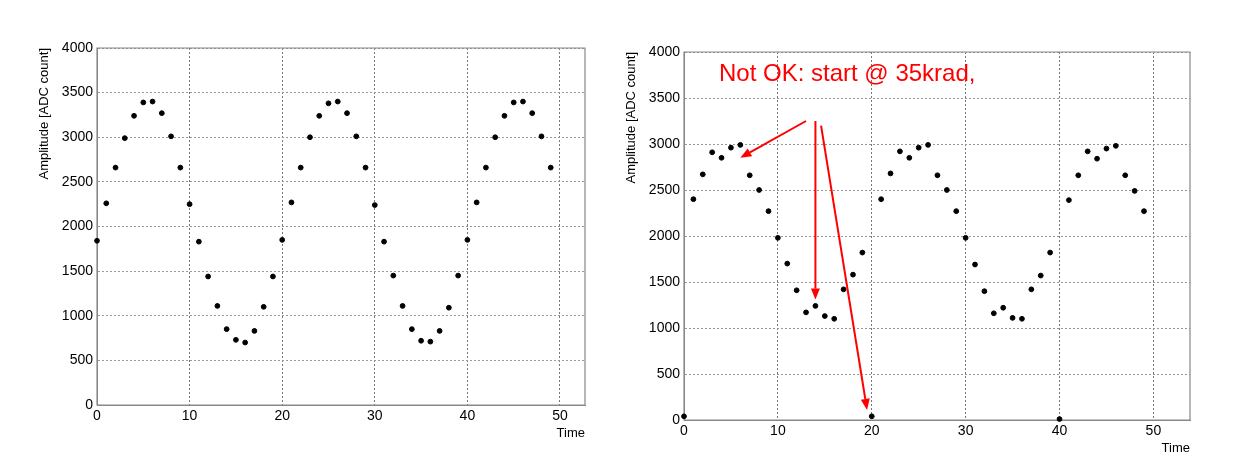 This screenshot has width=1245, height=471. I want to click on y-tick-label: 0, so click(89, 403).